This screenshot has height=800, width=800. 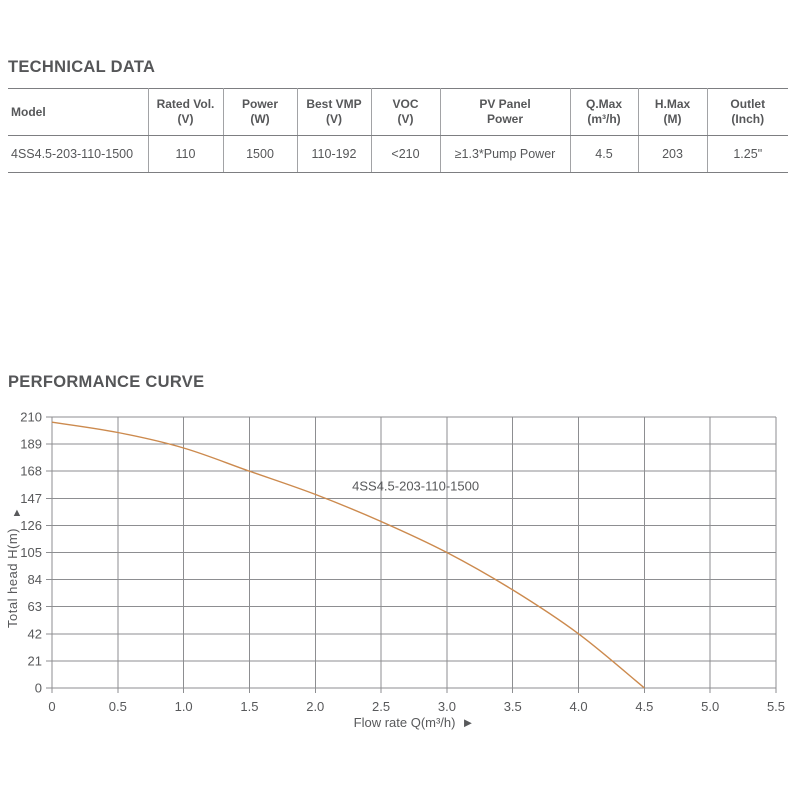 I want to click on cell-rated-vol: 110, so click(x=185, y=154).